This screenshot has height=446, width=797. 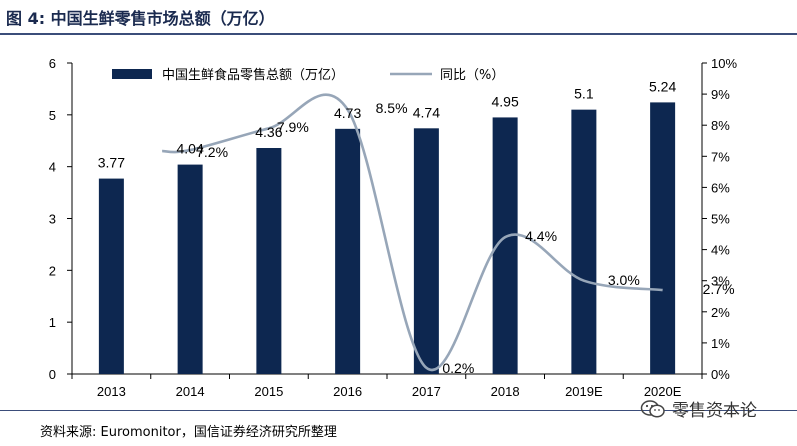 What do you see at coordinates (472, 75) in the screenshot?
I see `legend-label-line: 同比（%）` at bounding box center [472, 75].